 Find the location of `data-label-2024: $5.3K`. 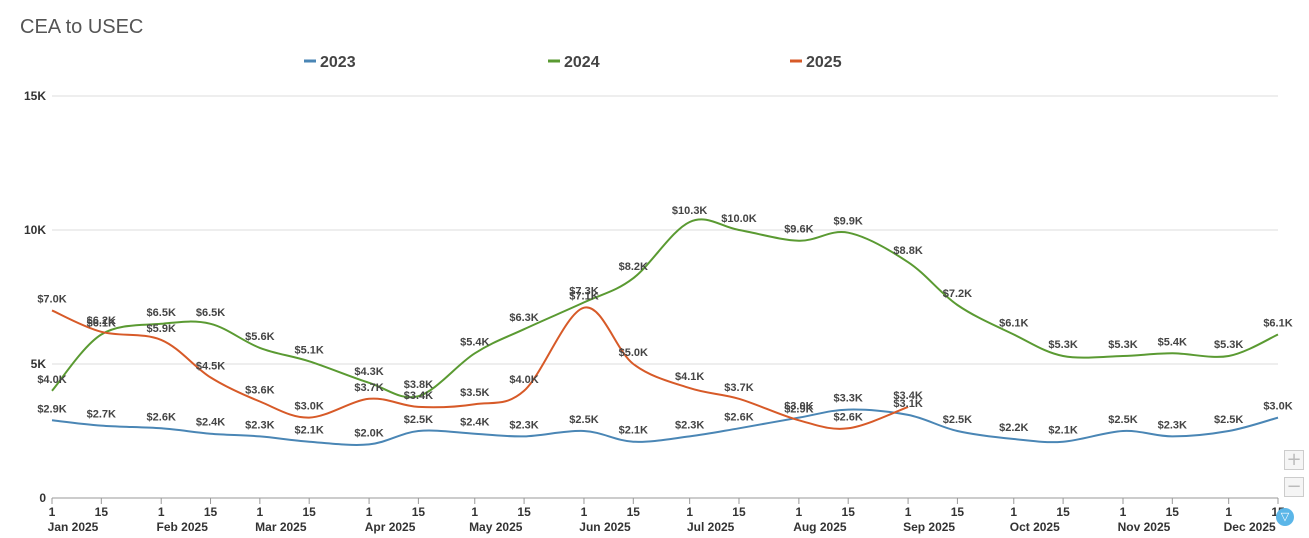

data-label-2024: $5.3K is located at coordinates (1228, 345).